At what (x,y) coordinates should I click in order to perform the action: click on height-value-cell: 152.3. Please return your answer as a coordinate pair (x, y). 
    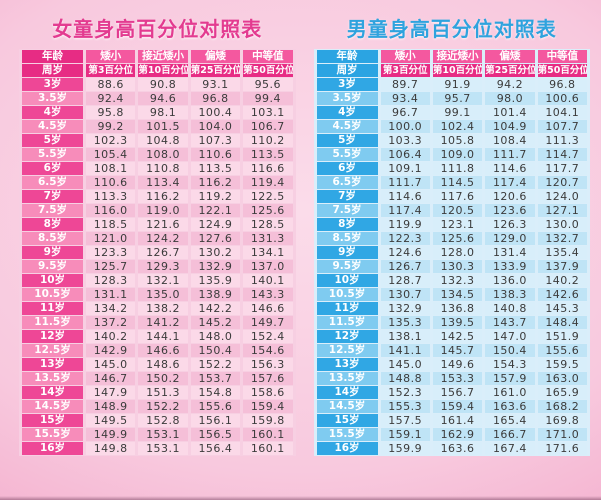
    Looking at the image, I should click on (405, 392).